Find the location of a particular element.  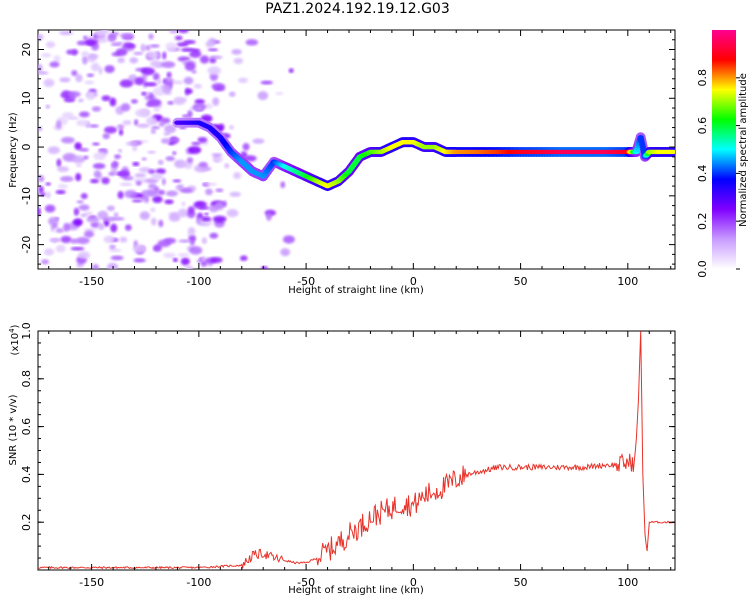

y-tick-label: 1.0 is located at coordinates (26, 331).